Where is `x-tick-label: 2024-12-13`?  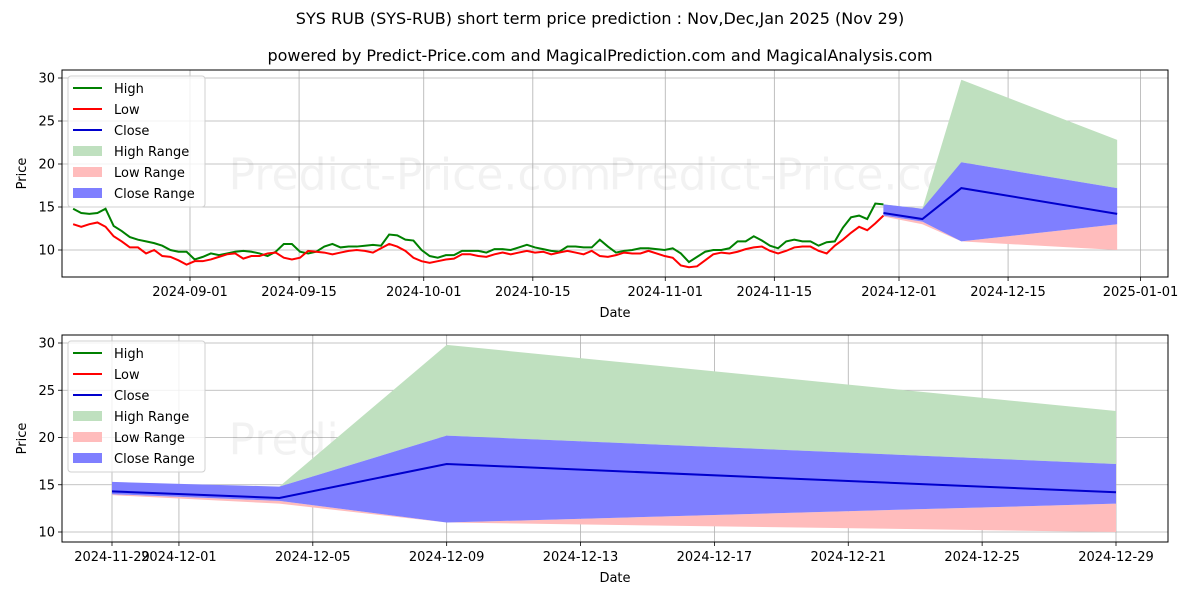 x-tick-label: 2024-12-13 is located at coordinates (581, 557).